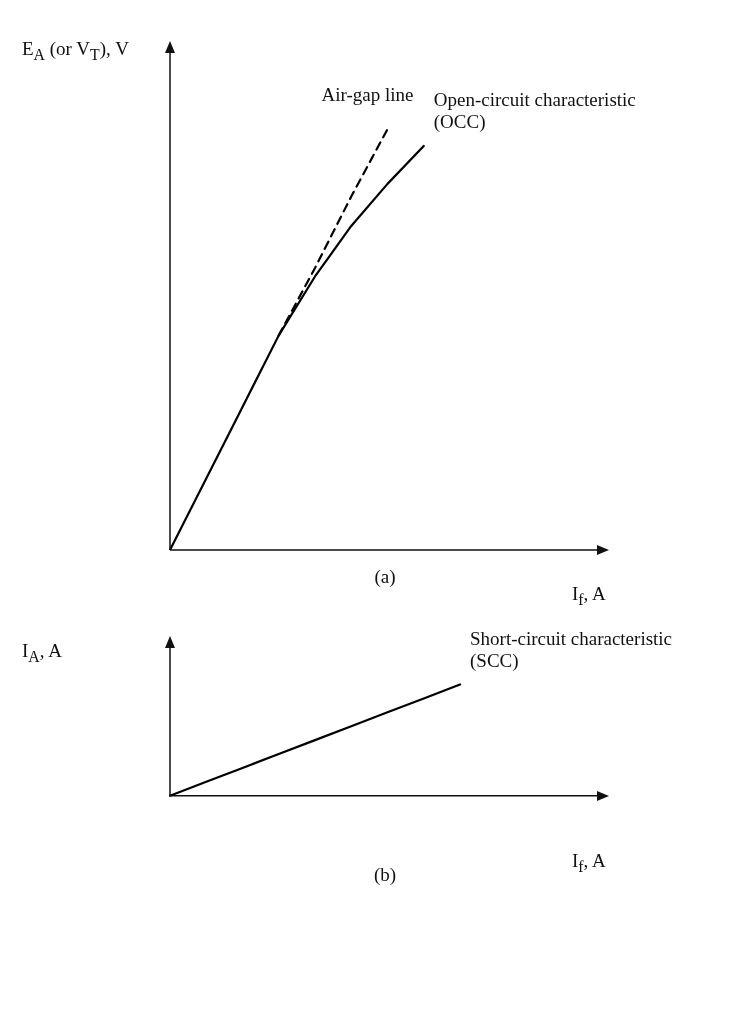 The width and height of the screenshot is (732, 1024). What do you see at coordinates (534, 111) in the screenshot?
I see `series-label: Open-circuit characteristic (OCC)` at bounding box center [534, 111].